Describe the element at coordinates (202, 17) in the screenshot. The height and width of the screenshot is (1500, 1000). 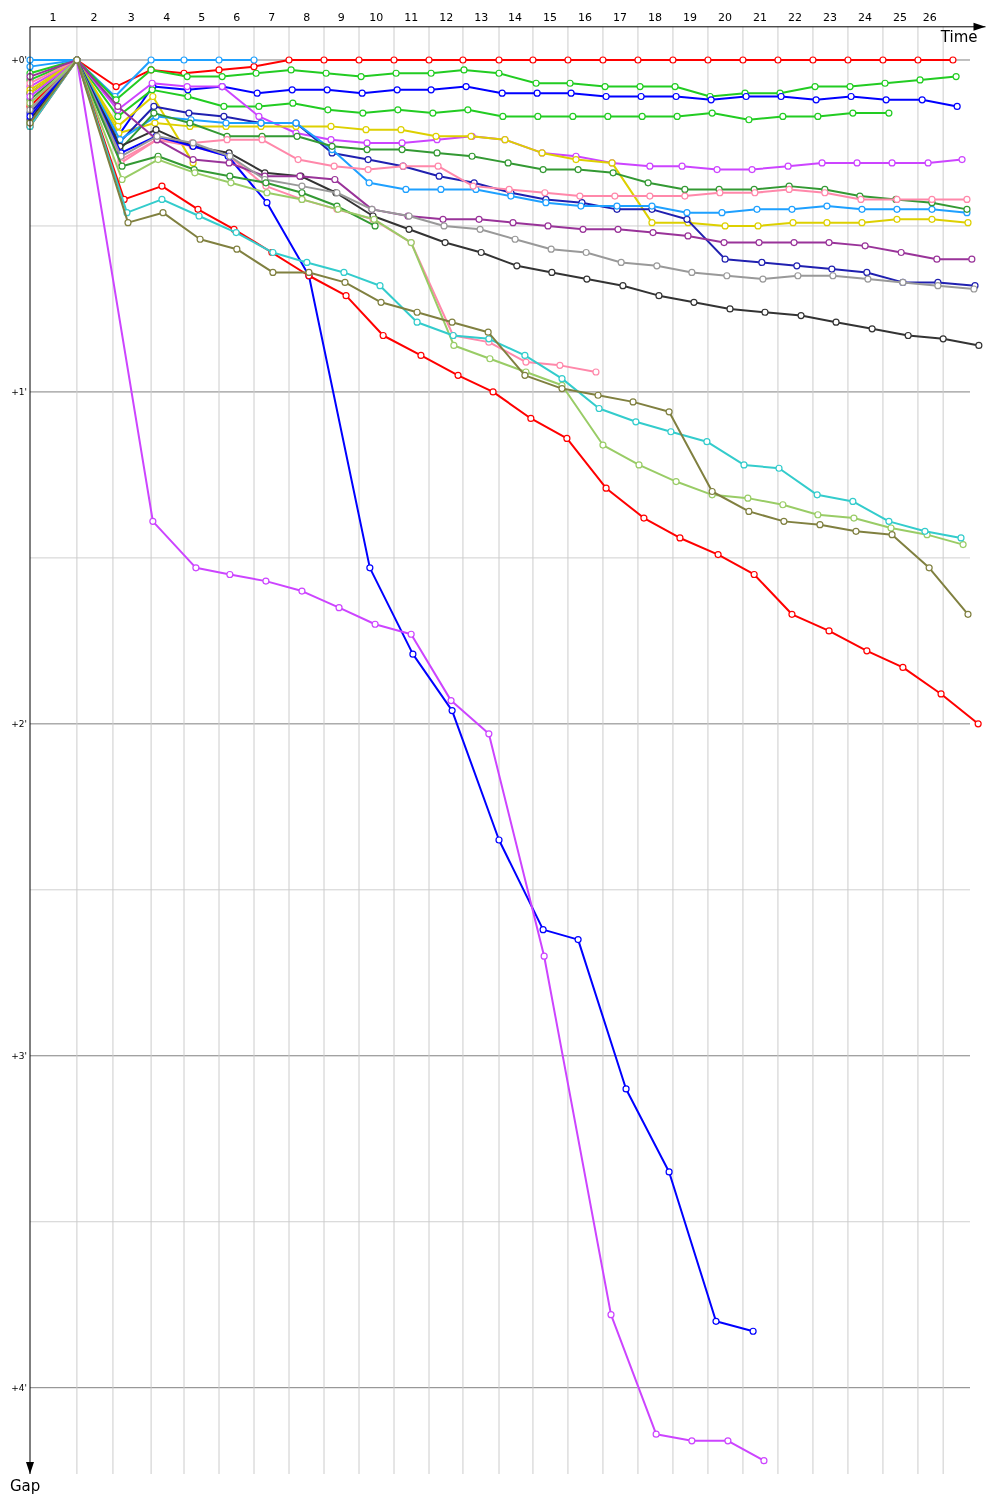
I see `x-tick-label: 5` at that location.